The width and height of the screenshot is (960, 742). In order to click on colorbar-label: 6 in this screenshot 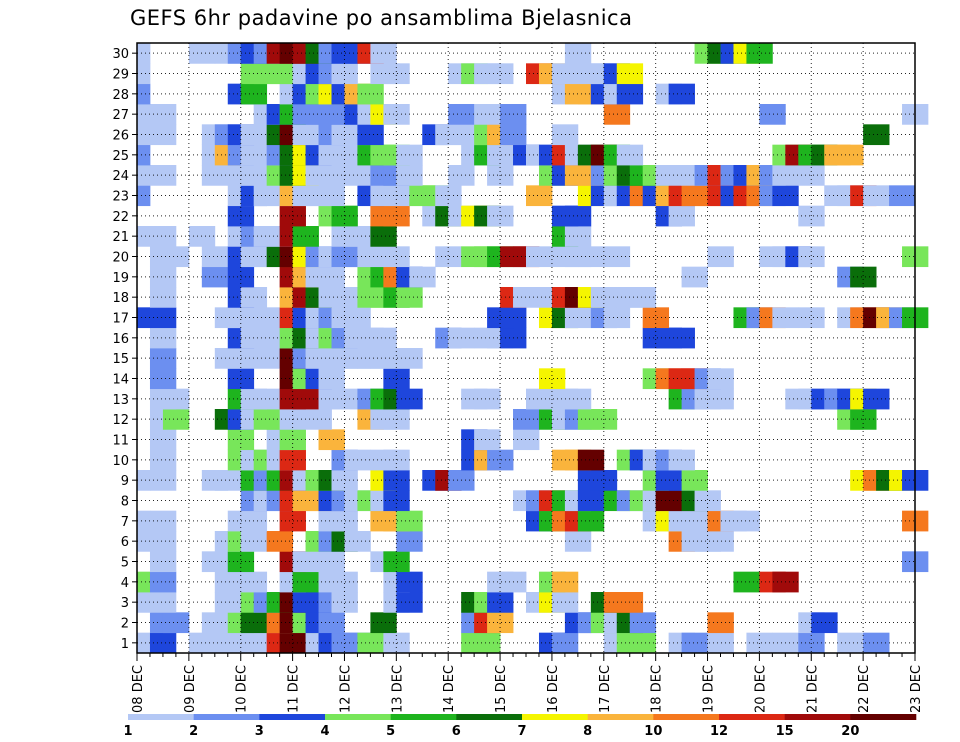, I will do `click(456, 731)`.